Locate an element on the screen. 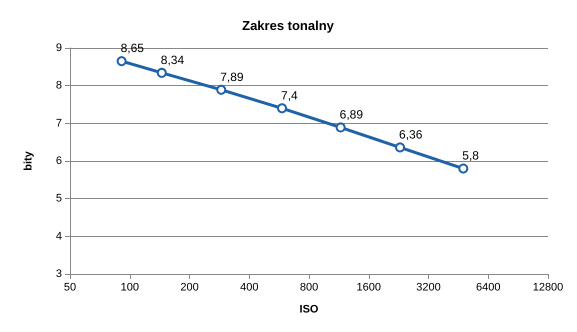 The height and width of the screenshot is (332, 577). x-tick-label: 1600 is located at coordinates (368, 288).